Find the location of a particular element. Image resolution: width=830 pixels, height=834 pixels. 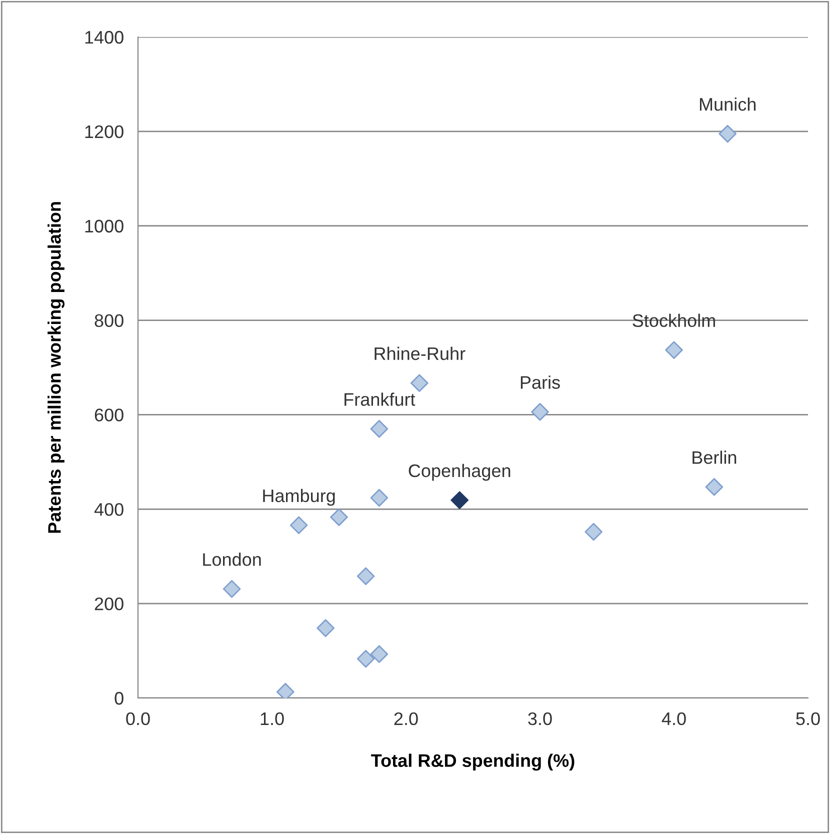

y-axis-title: Patents per million working population is located at coordinates (56, 367).